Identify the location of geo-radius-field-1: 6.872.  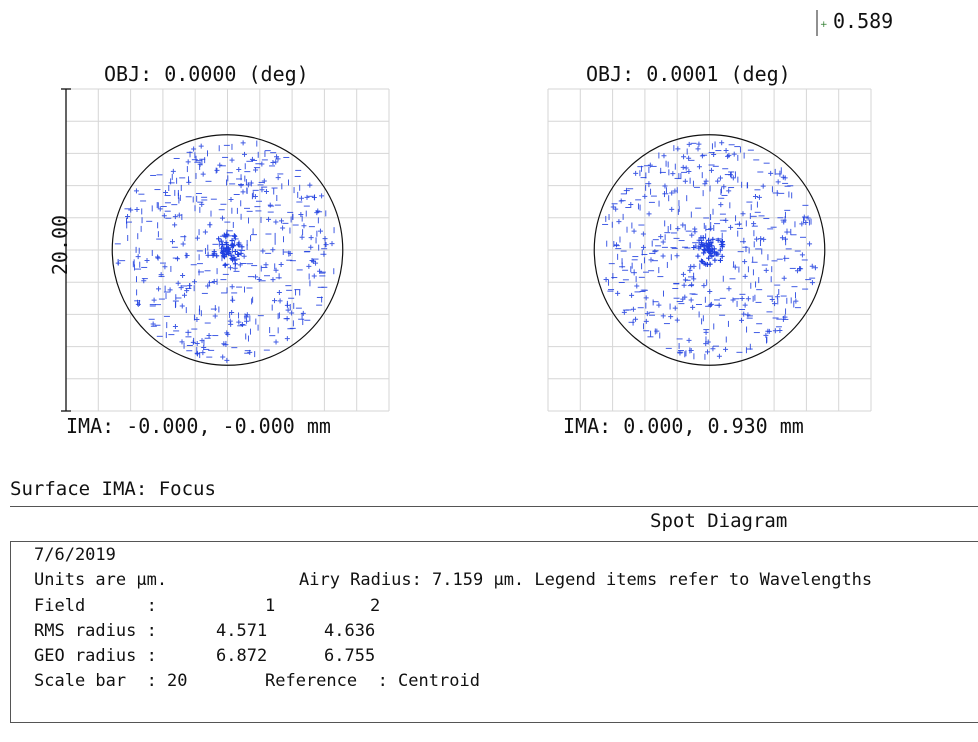
(242, 656).